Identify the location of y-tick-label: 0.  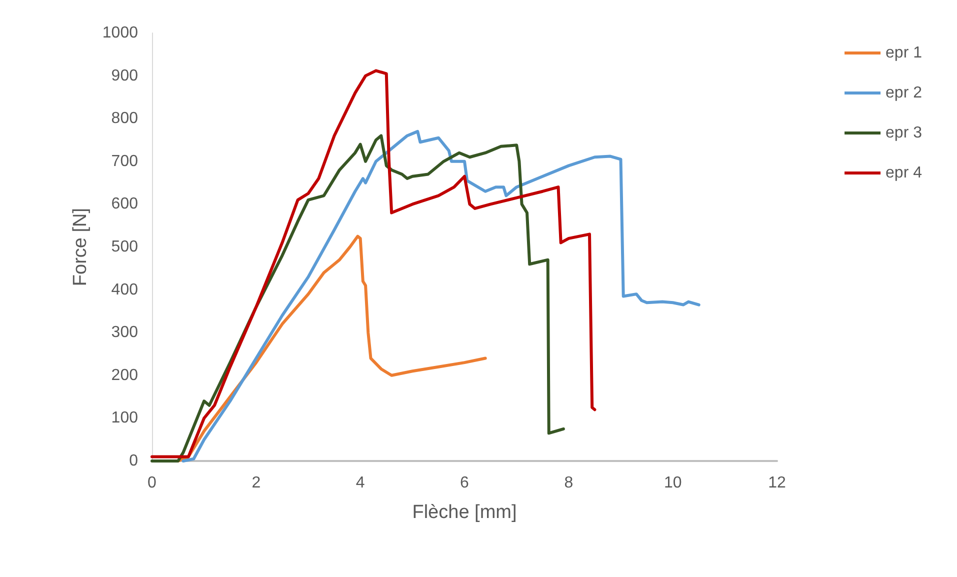
(133, 461).